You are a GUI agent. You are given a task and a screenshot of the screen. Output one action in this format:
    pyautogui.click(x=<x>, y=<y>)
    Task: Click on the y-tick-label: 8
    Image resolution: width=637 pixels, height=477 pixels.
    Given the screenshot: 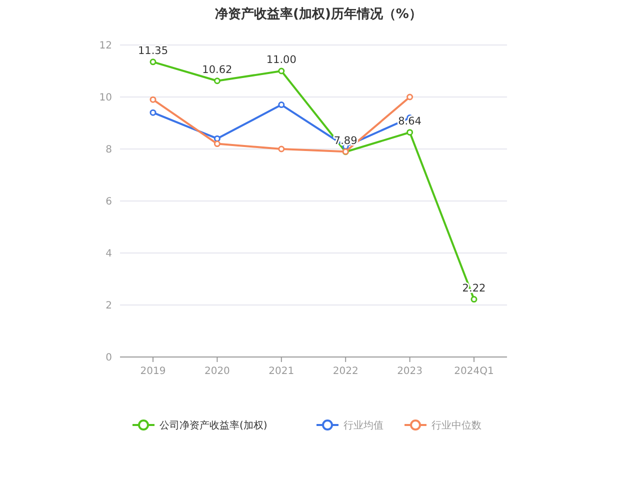 What is the action you would take?
    pyautogui.click(x=109, y=150)
    